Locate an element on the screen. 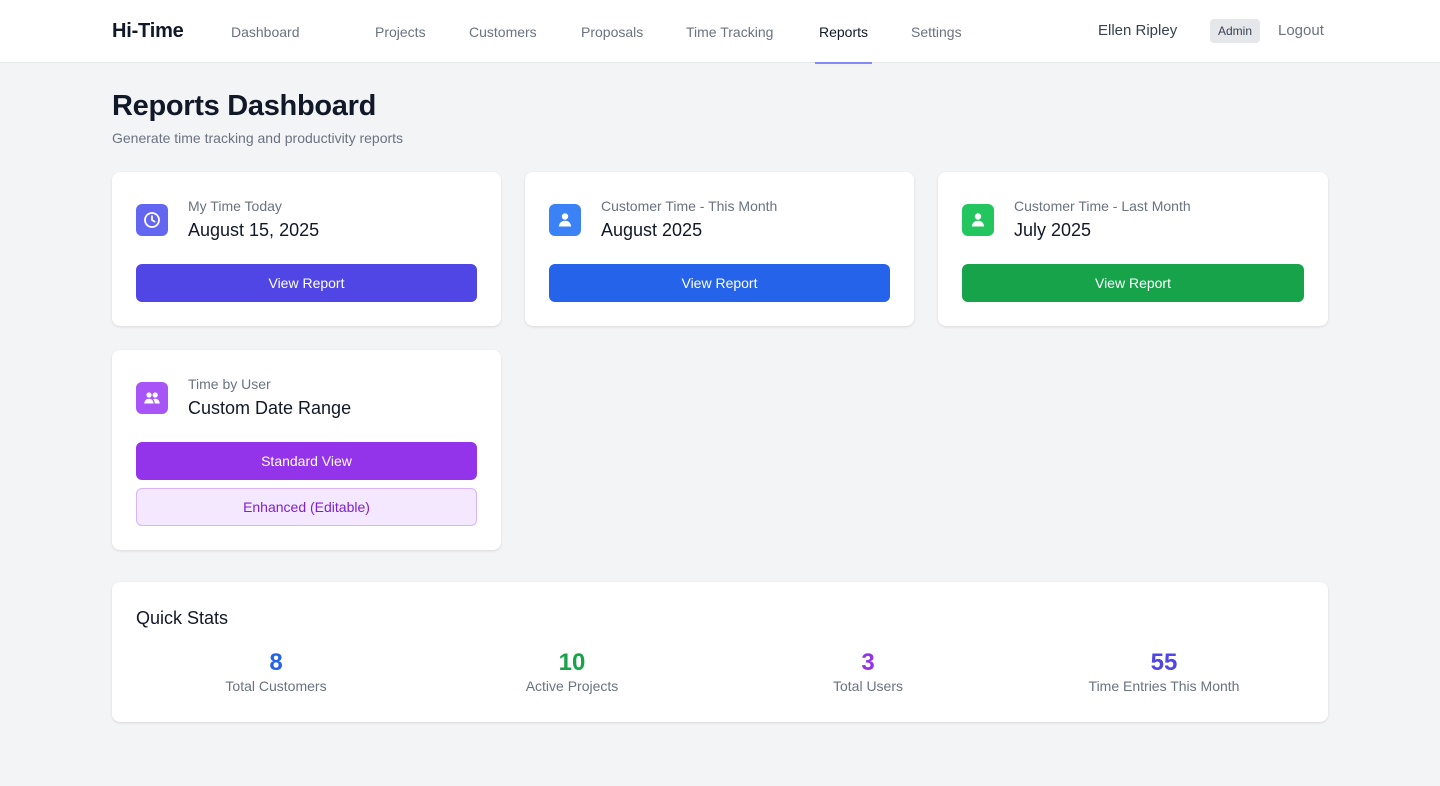 The image size is (1440, 786). stat-active-projects: 10 Active Projects is located at coordinates (572, 671).